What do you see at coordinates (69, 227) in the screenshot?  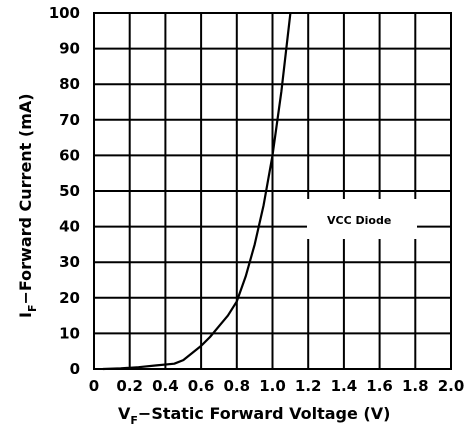 I see `y-tick-label: 40` at bounding box center [69, 227].